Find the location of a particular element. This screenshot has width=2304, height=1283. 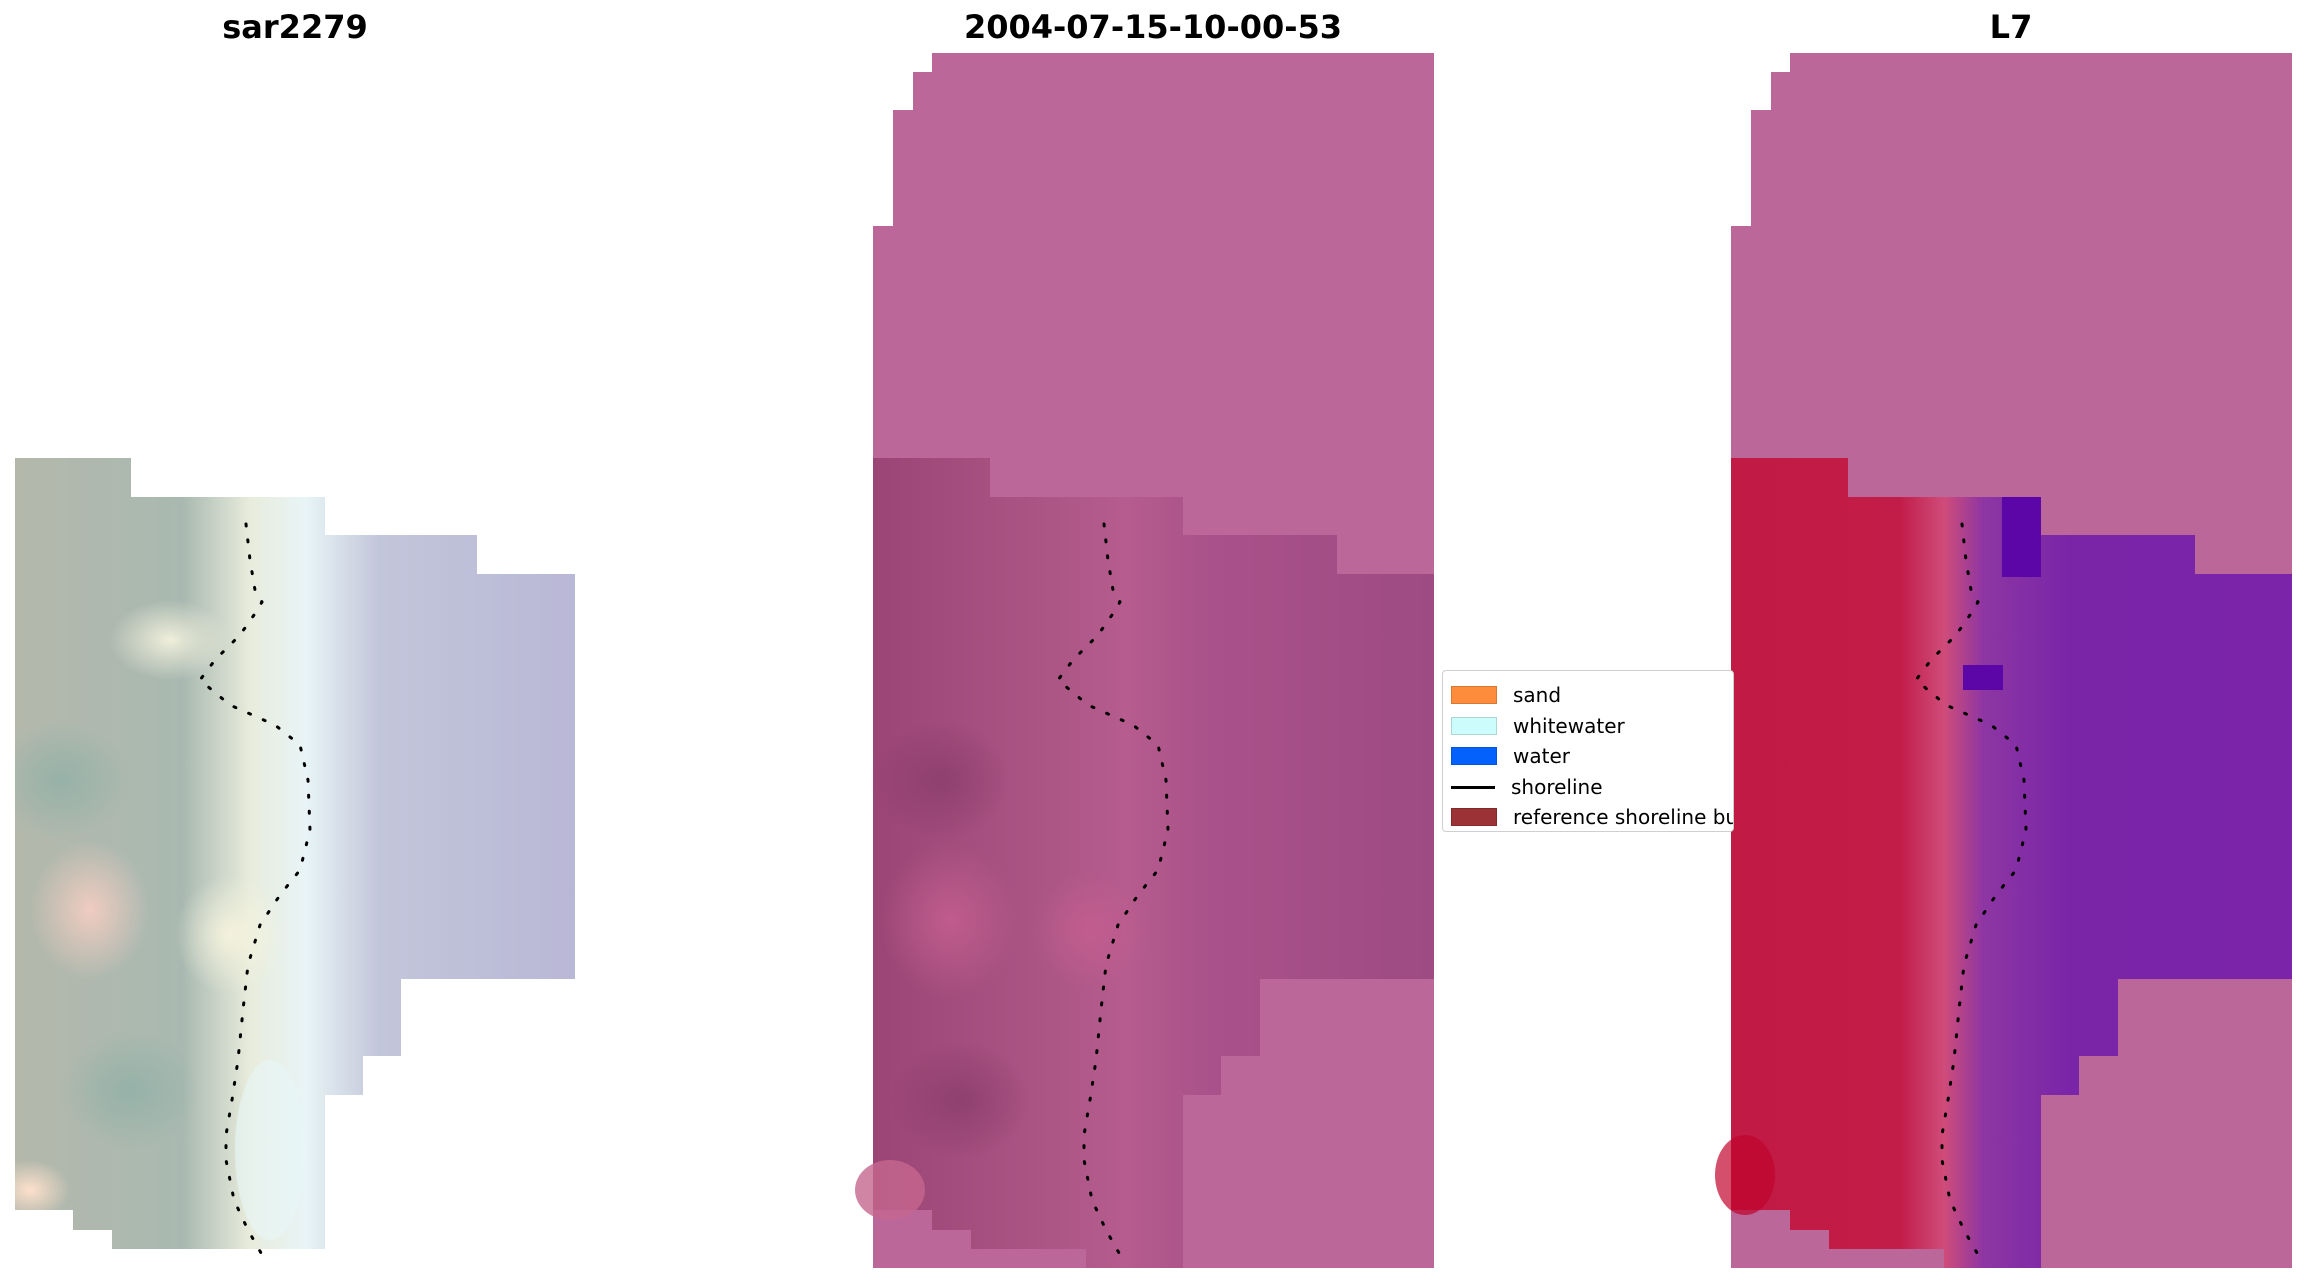

panel-title-date: 2004-07-15-10-00-53 is located at coordinates (1153, 27).